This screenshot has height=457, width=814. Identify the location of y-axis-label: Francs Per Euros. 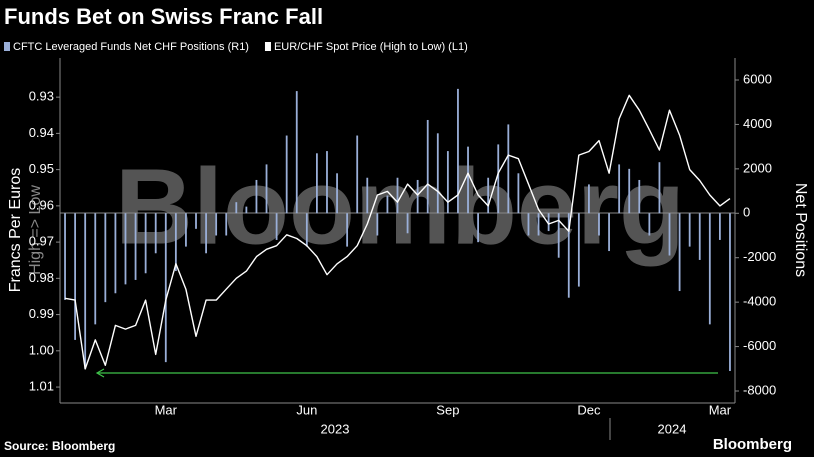
(15, 230).